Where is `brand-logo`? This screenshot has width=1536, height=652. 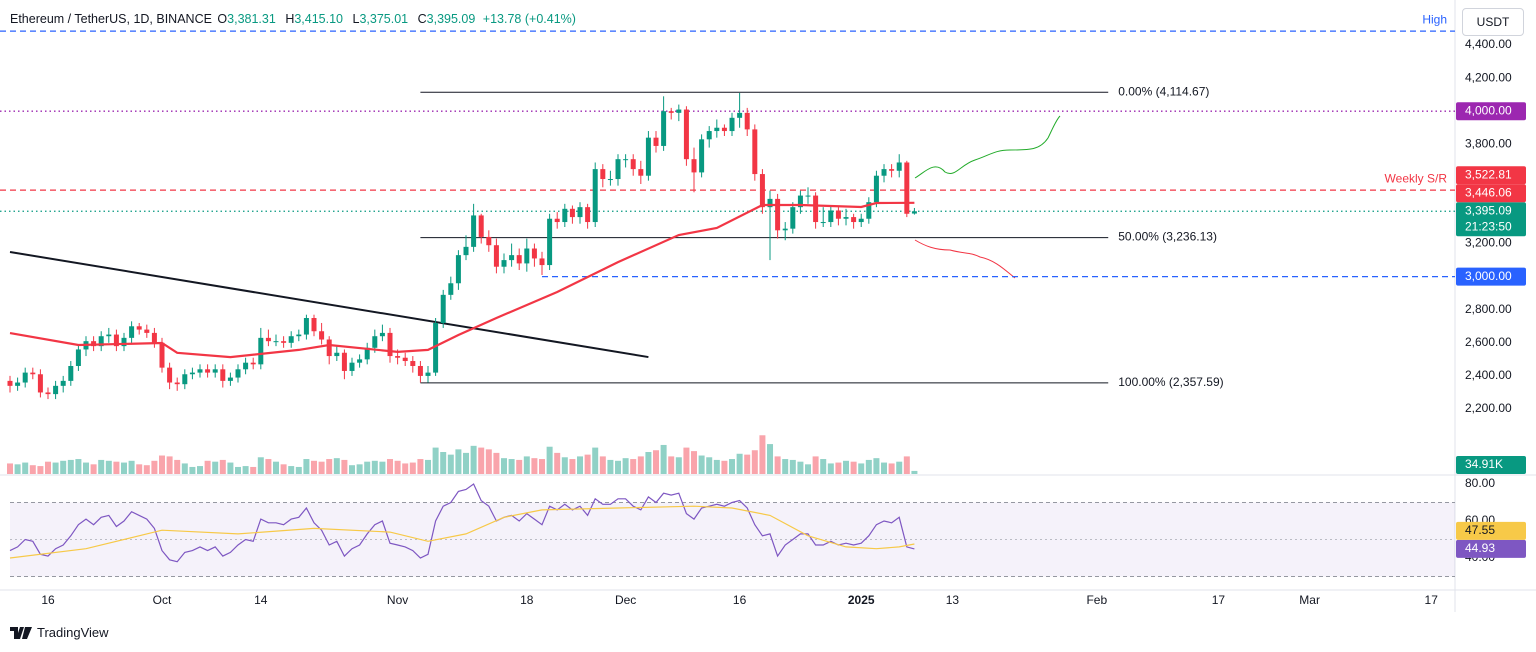 brand-logo is located at coordinates (21, 632).